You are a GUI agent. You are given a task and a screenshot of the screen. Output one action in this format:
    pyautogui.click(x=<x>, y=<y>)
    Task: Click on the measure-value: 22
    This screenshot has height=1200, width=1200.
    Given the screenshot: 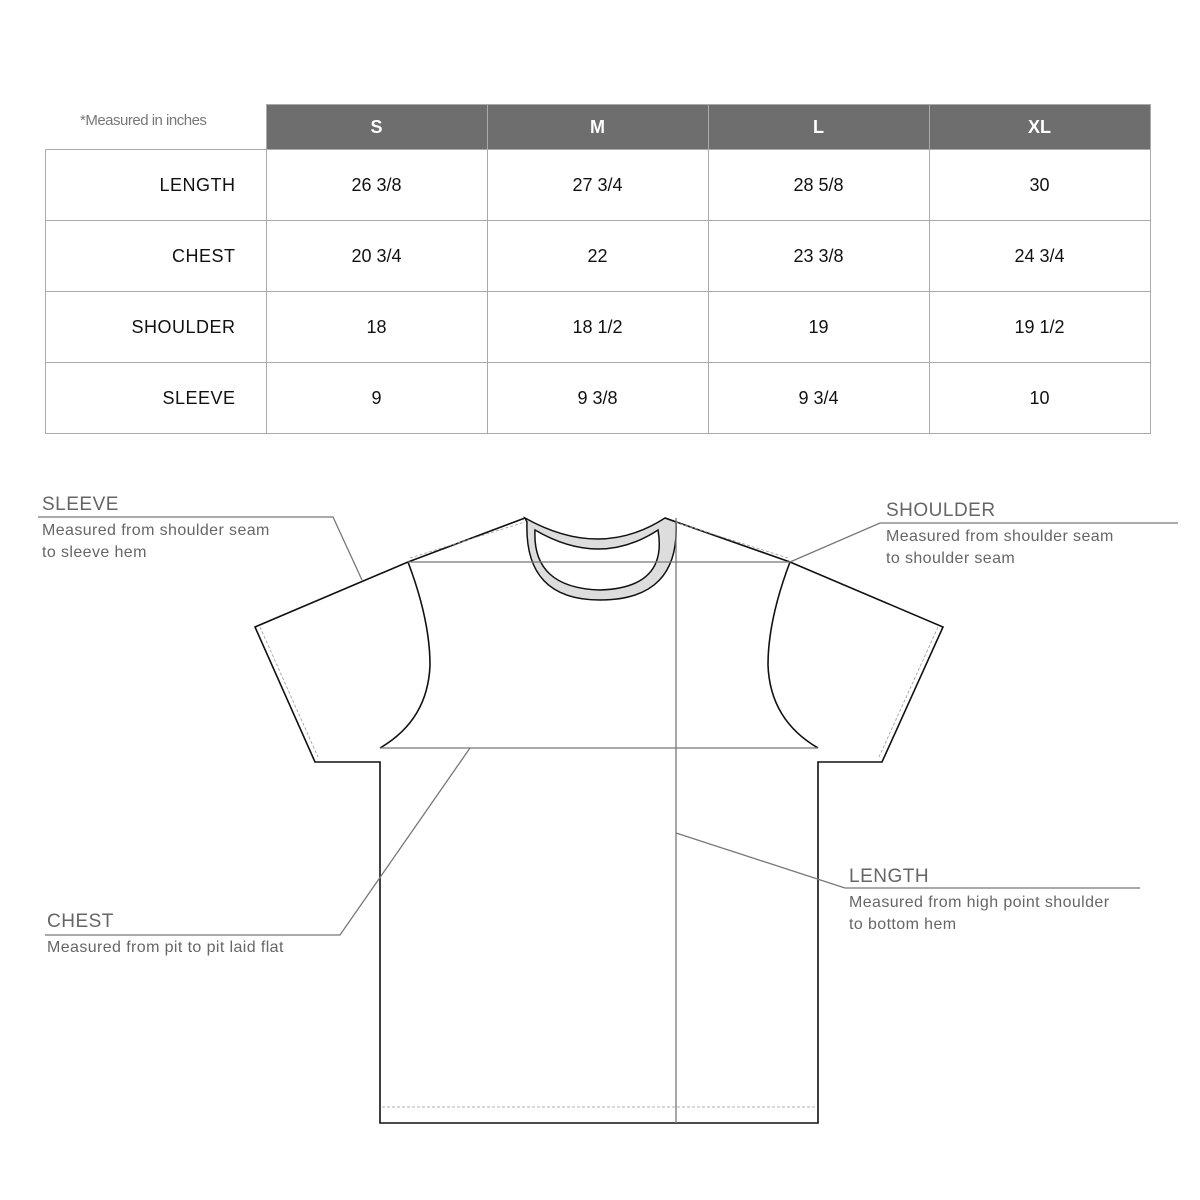 What is the action you would take?
    pyautogui.click(x=597, y=256)
    